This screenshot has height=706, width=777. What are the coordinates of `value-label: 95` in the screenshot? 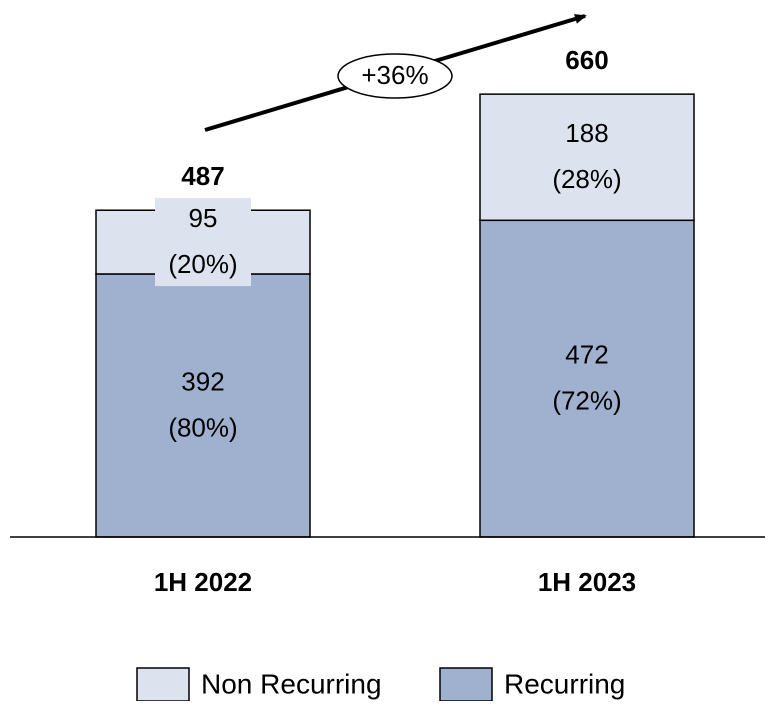 It's located at (203, 218).